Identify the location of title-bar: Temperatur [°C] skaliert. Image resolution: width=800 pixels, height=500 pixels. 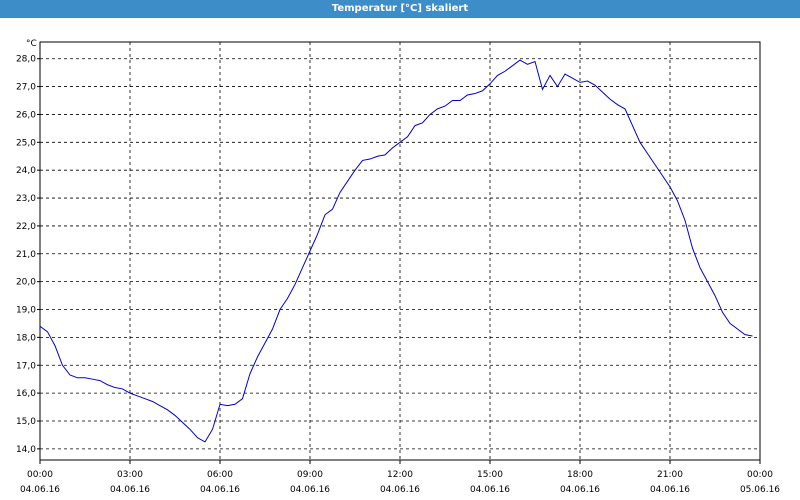
(400, 9).